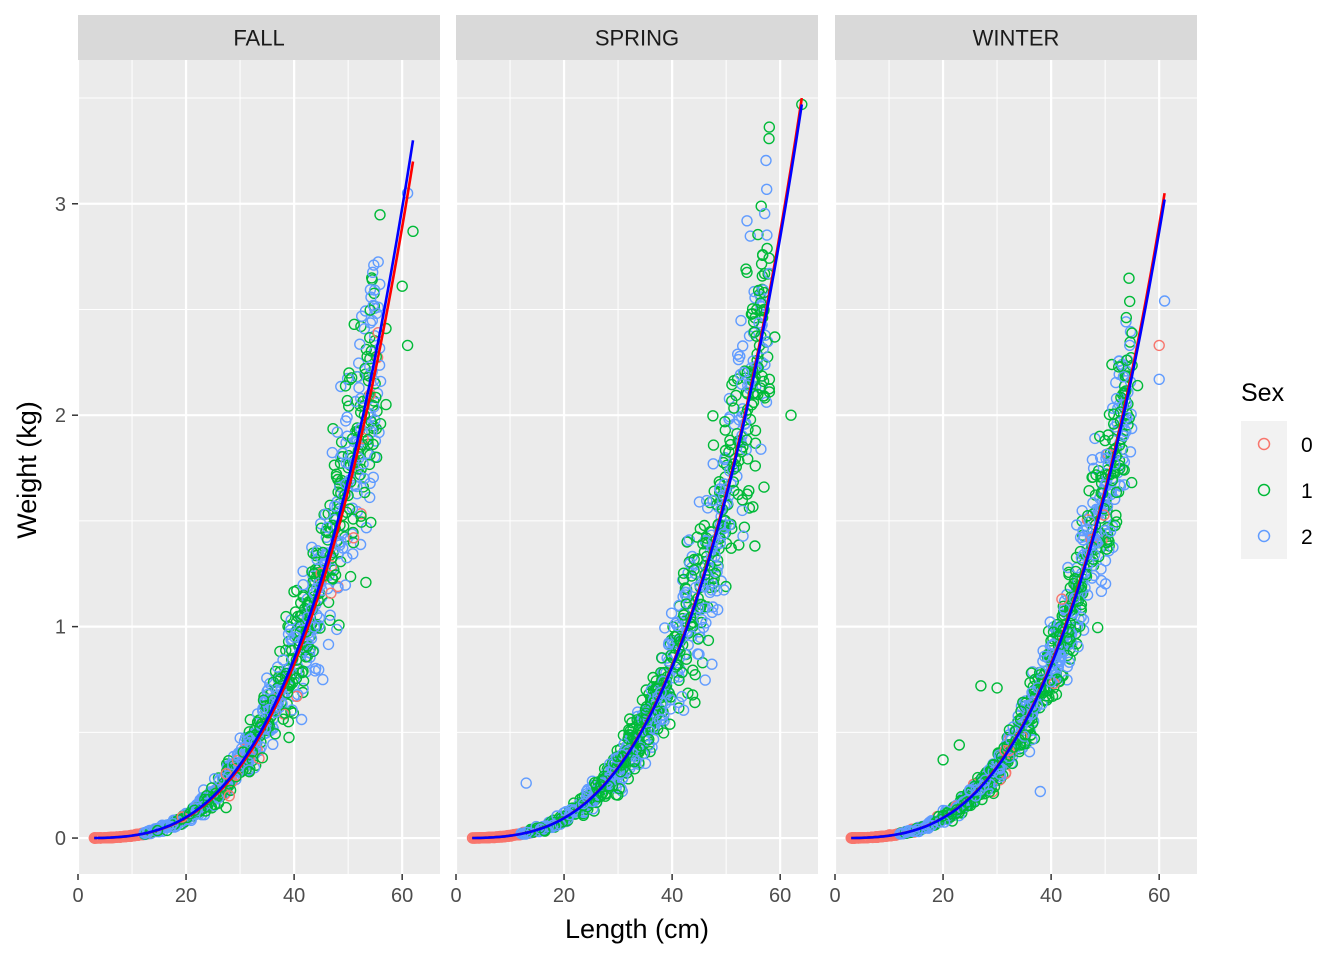 The height and width of the screenshot is (960, 1344). I want to click on legend-label: 1, so click(1307, 491).